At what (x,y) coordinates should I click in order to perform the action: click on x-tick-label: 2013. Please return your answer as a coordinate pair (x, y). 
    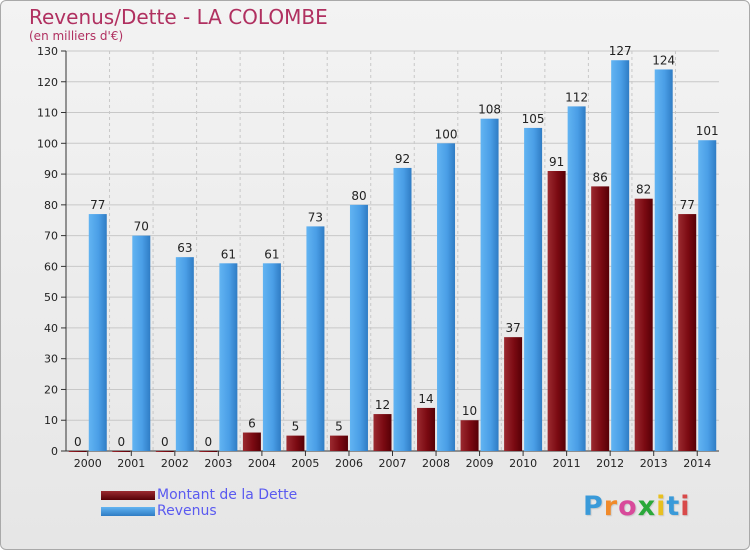
    Looking at the image, I should click on (654, 463).